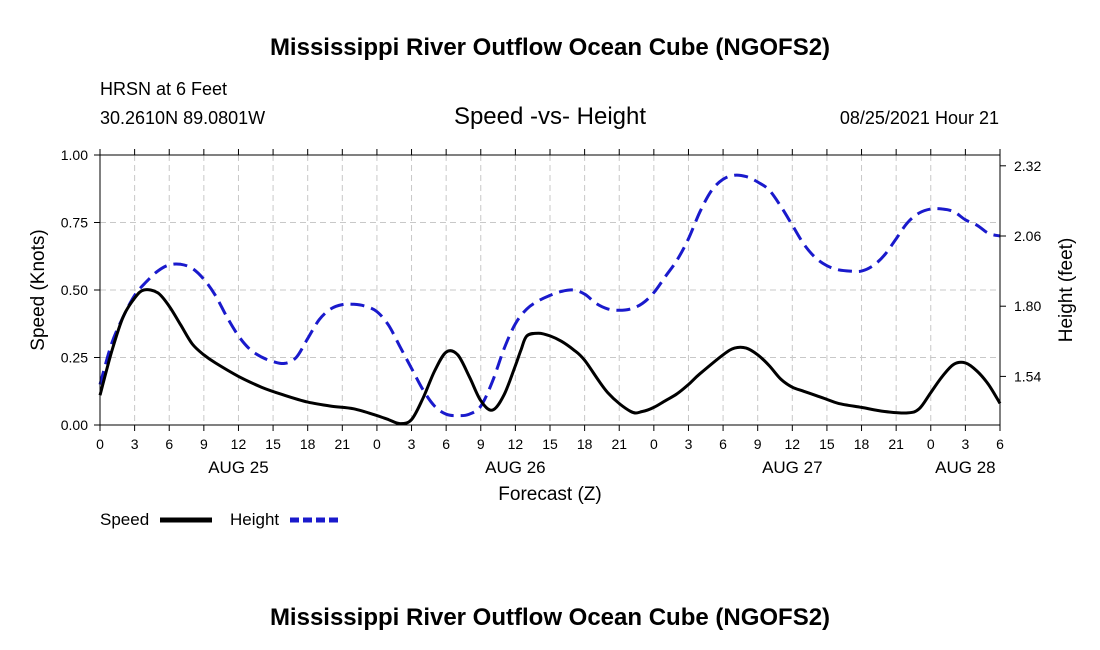  What do you see at coordinates (74, 155) in the screenshot?
I see `y-tick-label: 1.00` at bounding box center [74, 155].